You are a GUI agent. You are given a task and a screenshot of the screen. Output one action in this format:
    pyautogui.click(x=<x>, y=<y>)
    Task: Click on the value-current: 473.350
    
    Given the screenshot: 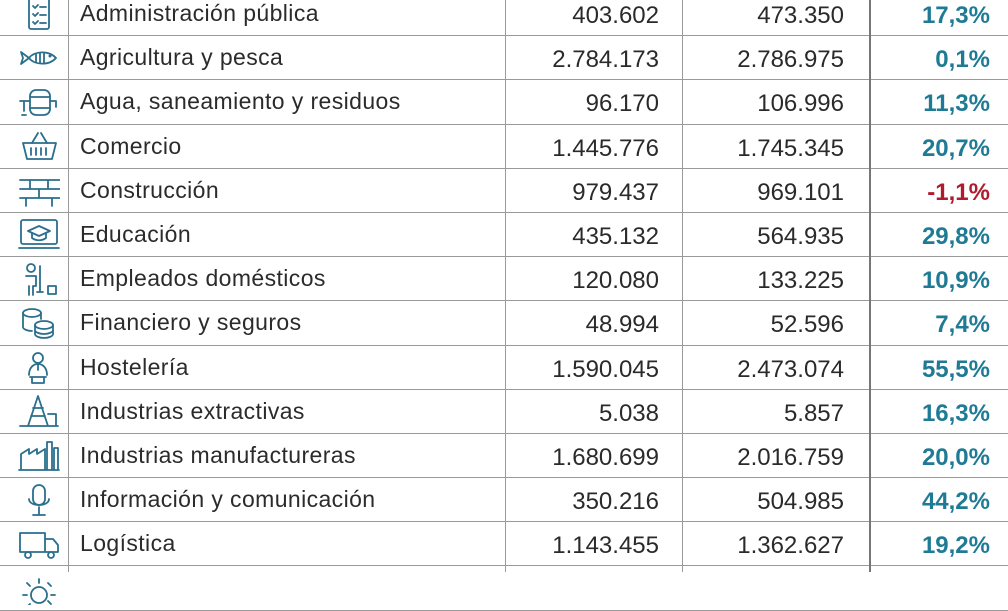 What is the action you would take?
    pyautogui.click(x=800, y=15)
    